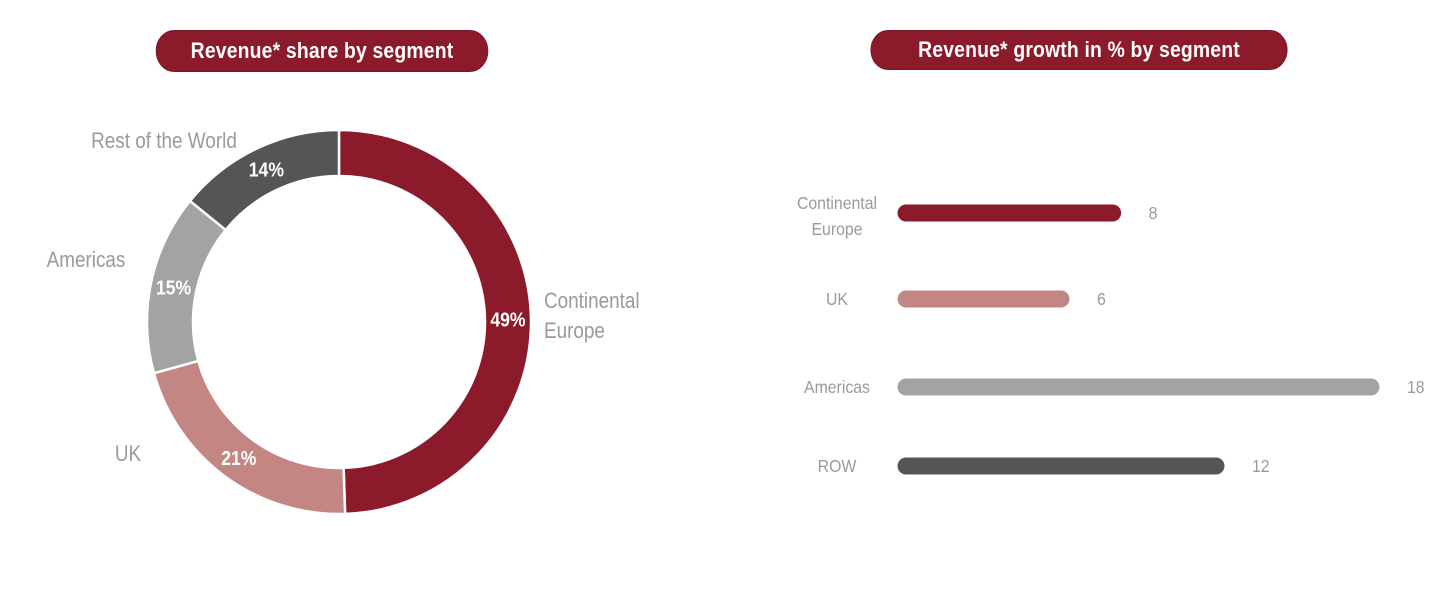 Image resolution: width=1456 pixels, height=591 pixels. I want to click on donut-category-label: Rest of the World, so click(164, 141).